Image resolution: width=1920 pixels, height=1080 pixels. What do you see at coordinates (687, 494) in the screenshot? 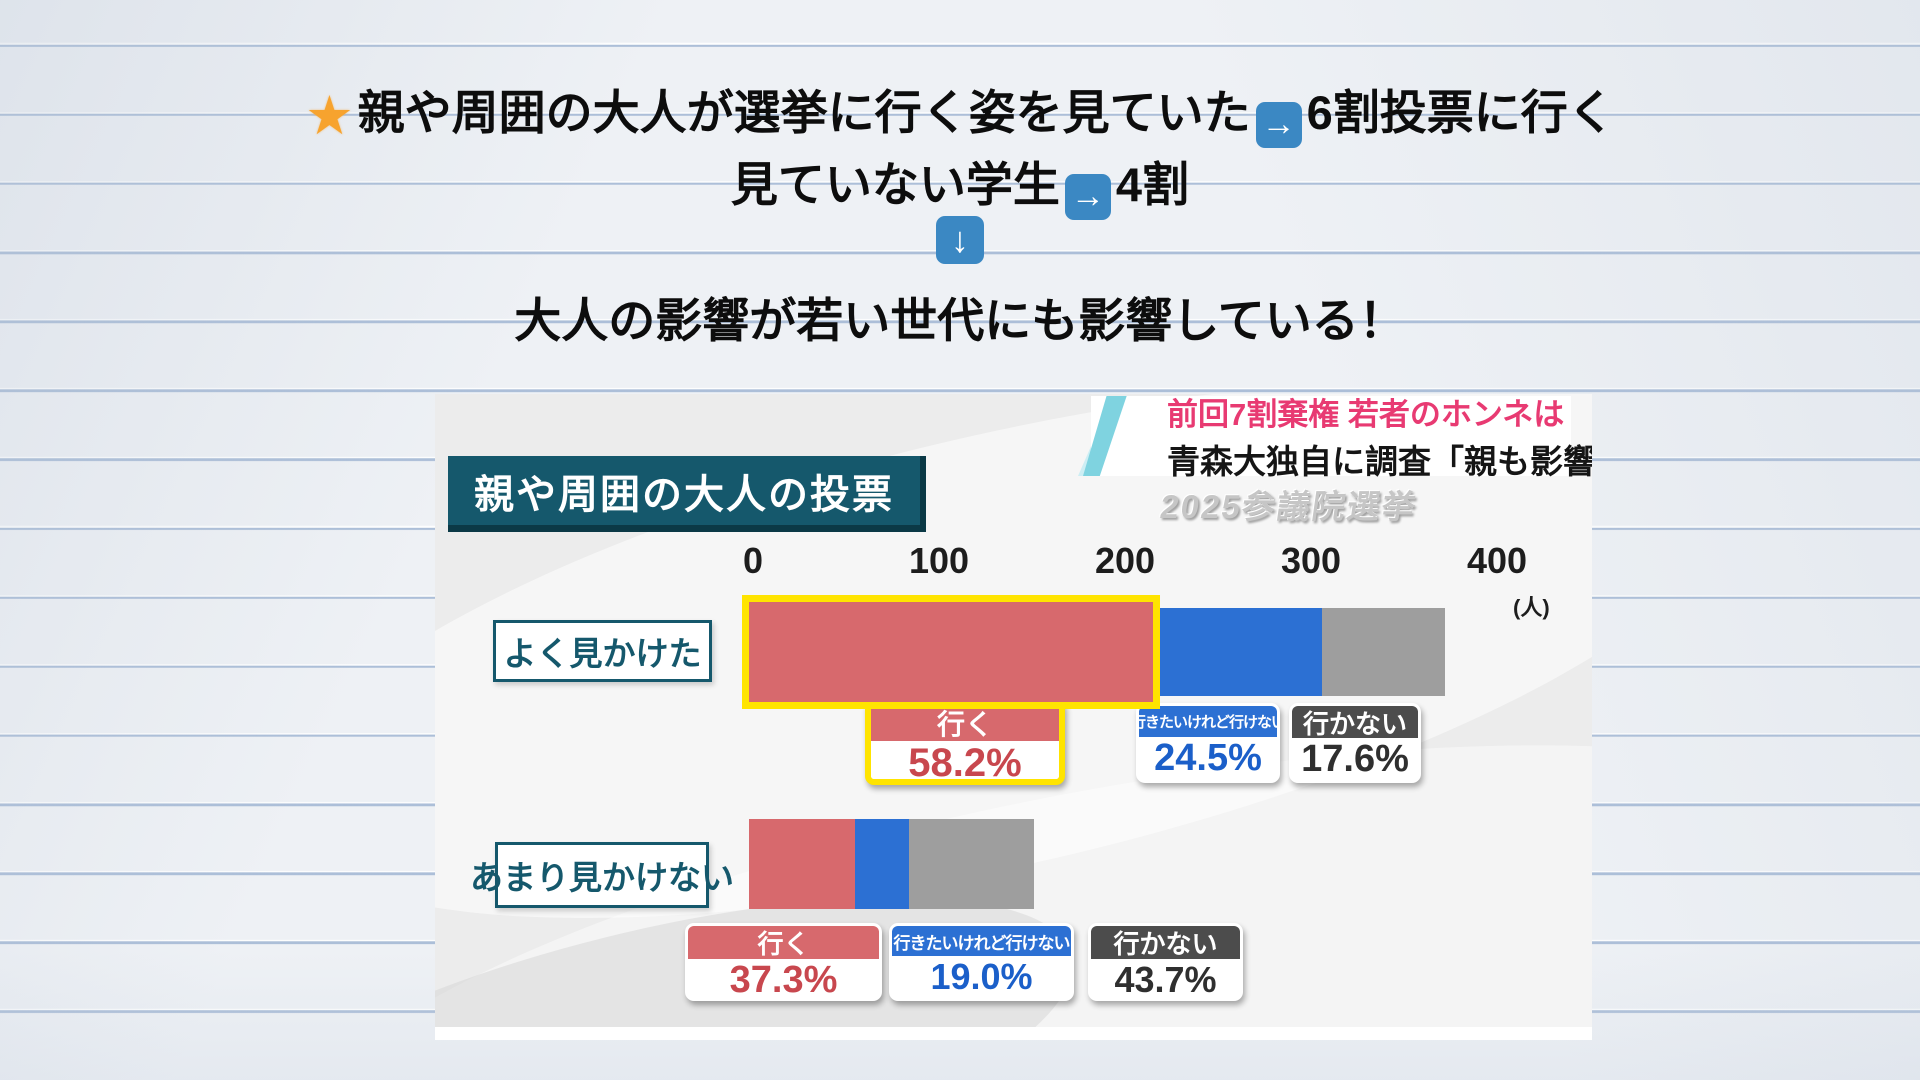
I see `chart-title: 親や周囲の大人の投票` at bounding box center [687, 494].